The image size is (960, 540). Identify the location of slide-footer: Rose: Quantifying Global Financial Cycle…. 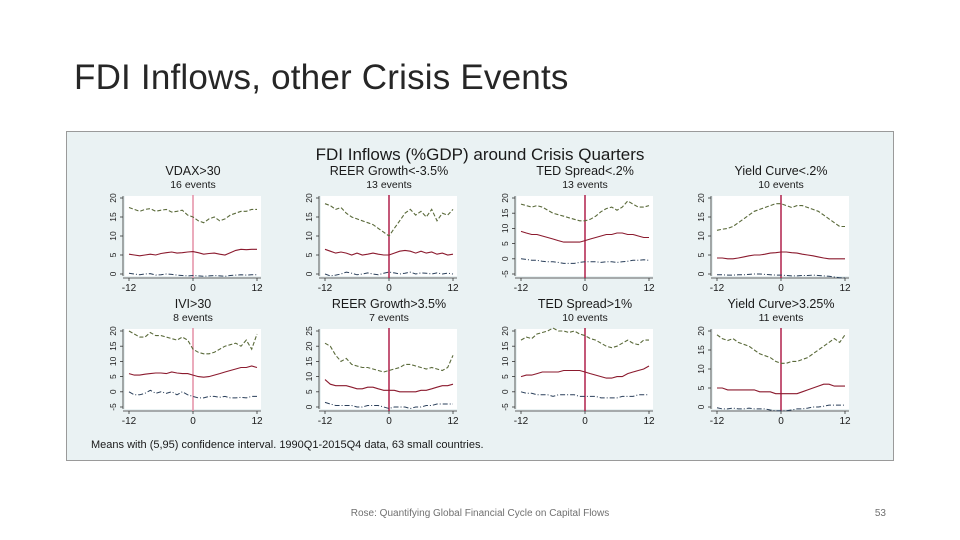
(480, 513).